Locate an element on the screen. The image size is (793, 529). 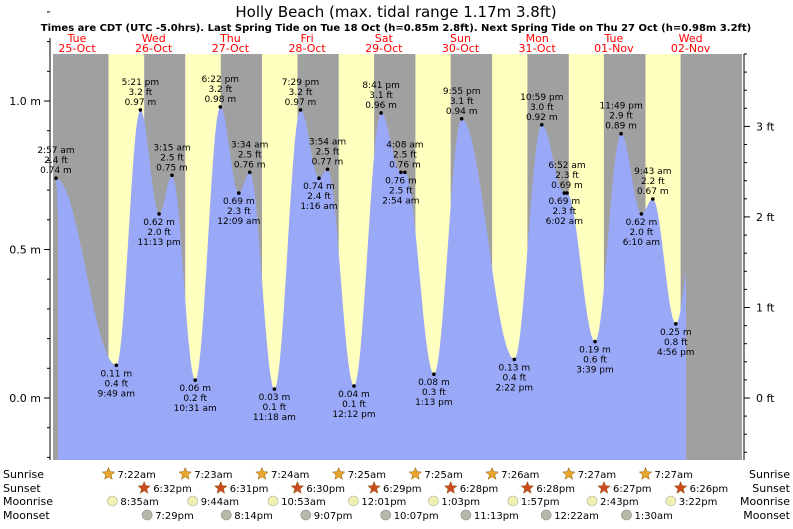
tide-label-text: 3.0 ft is located at coordinates (542, 108).